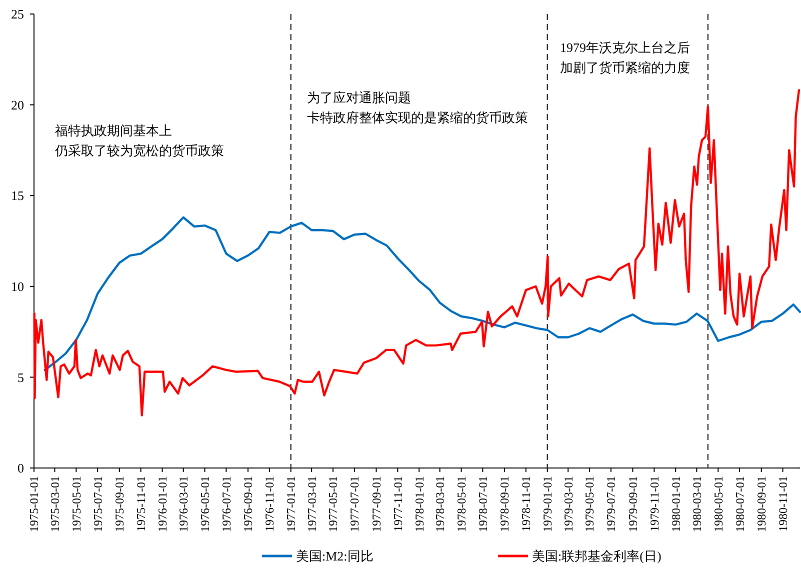 The height and width of the screenshot is (568, 801). What do you see at coordinates (461, 504) in the screenshot?
I see `x-tick-label: 1978-05-01` at bounding box center [461, 504].